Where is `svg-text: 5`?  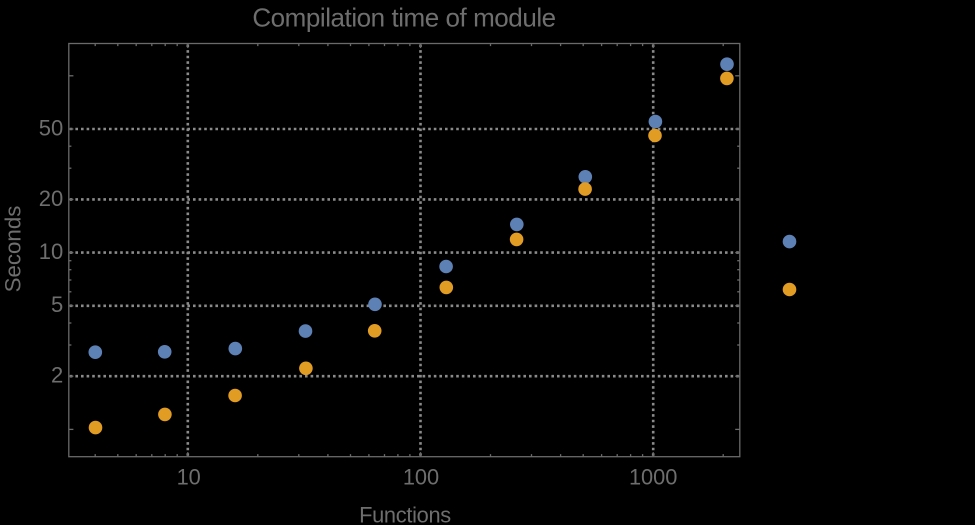 svg-text: 5 is located at coordinates (57, 304).